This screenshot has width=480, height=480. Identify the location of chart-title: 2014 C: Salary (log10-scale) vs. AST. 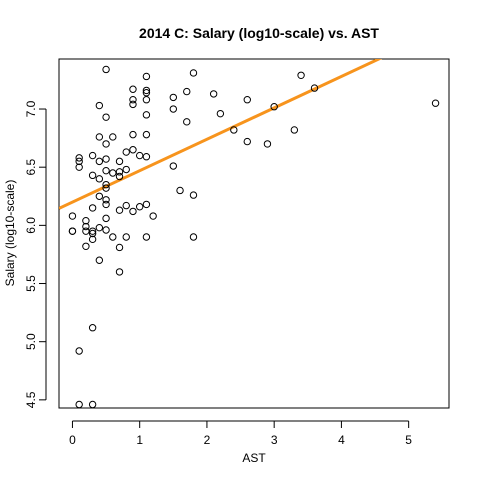
(259, 33).